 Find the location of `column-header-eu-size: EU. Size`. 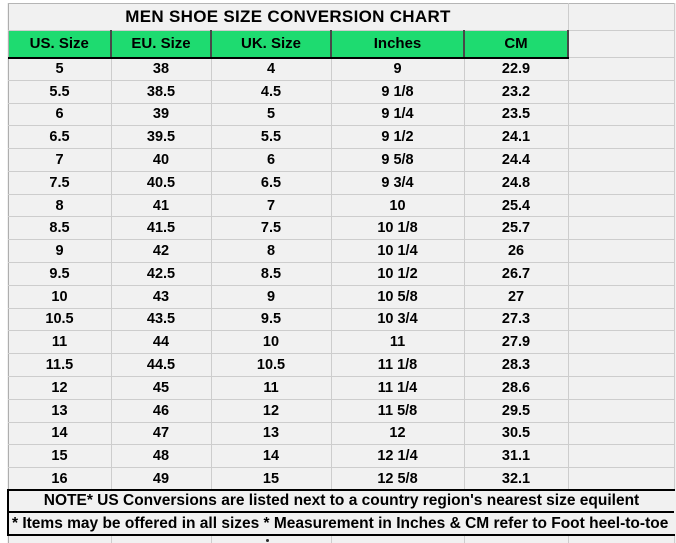

column-header-eu-size: EU. Size is located at coordinates (161, 44).